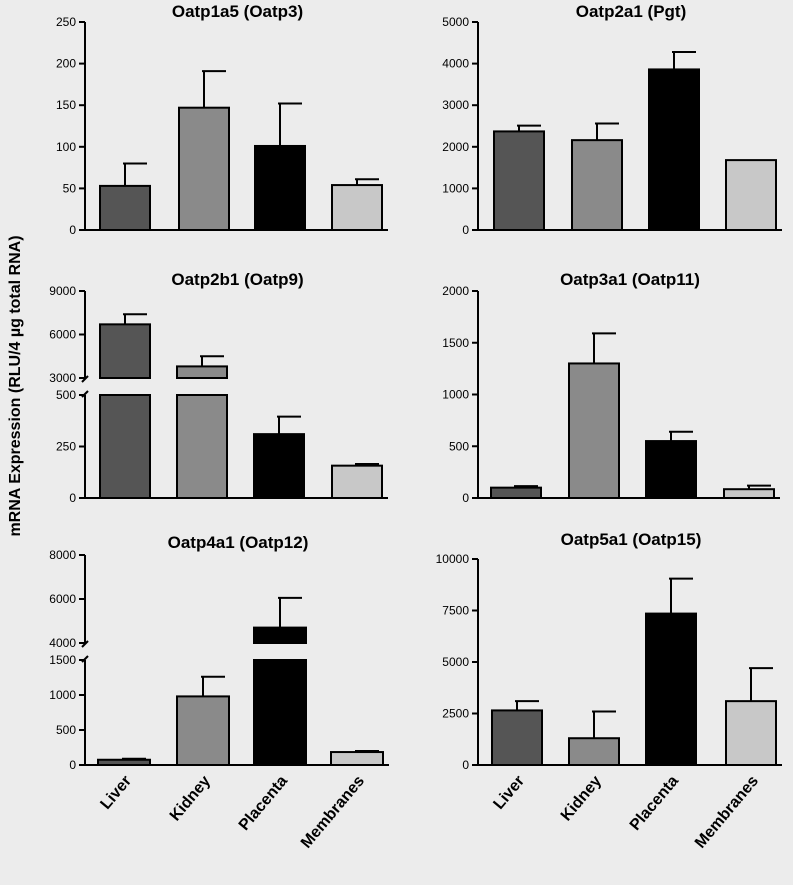 The height and width of the screenshot is (885, 793). I want to click on y-tick-label: 10000, so click(453, 559).